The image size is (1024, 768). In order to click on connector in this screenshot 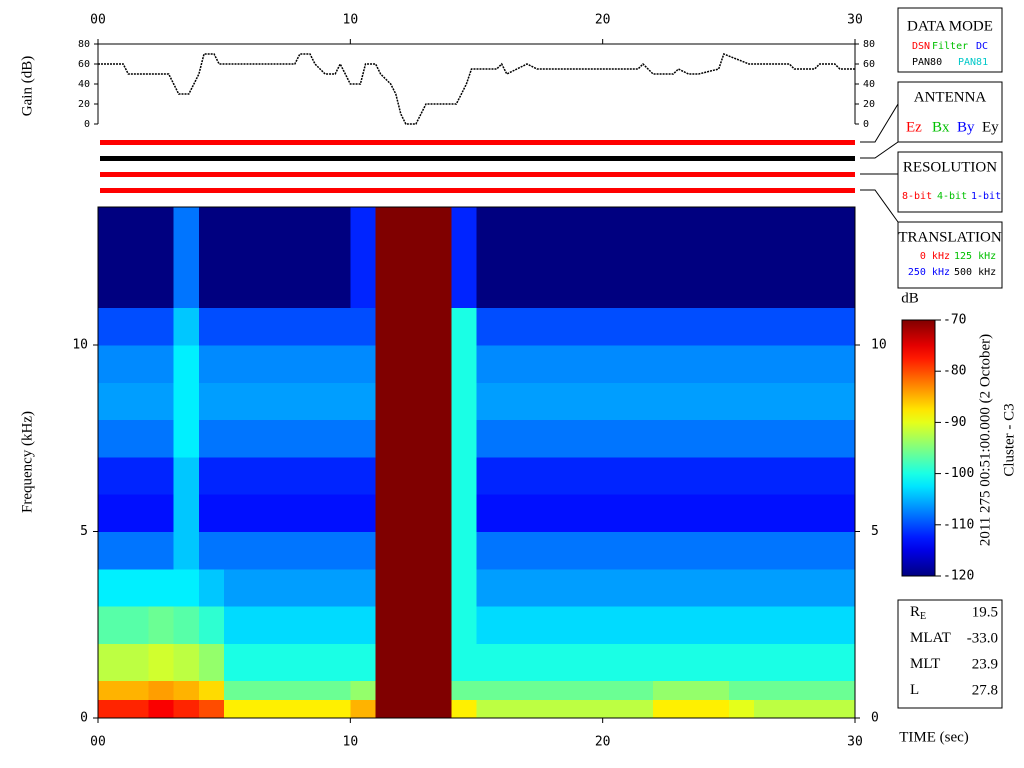, I will do `click(879, 206)`.